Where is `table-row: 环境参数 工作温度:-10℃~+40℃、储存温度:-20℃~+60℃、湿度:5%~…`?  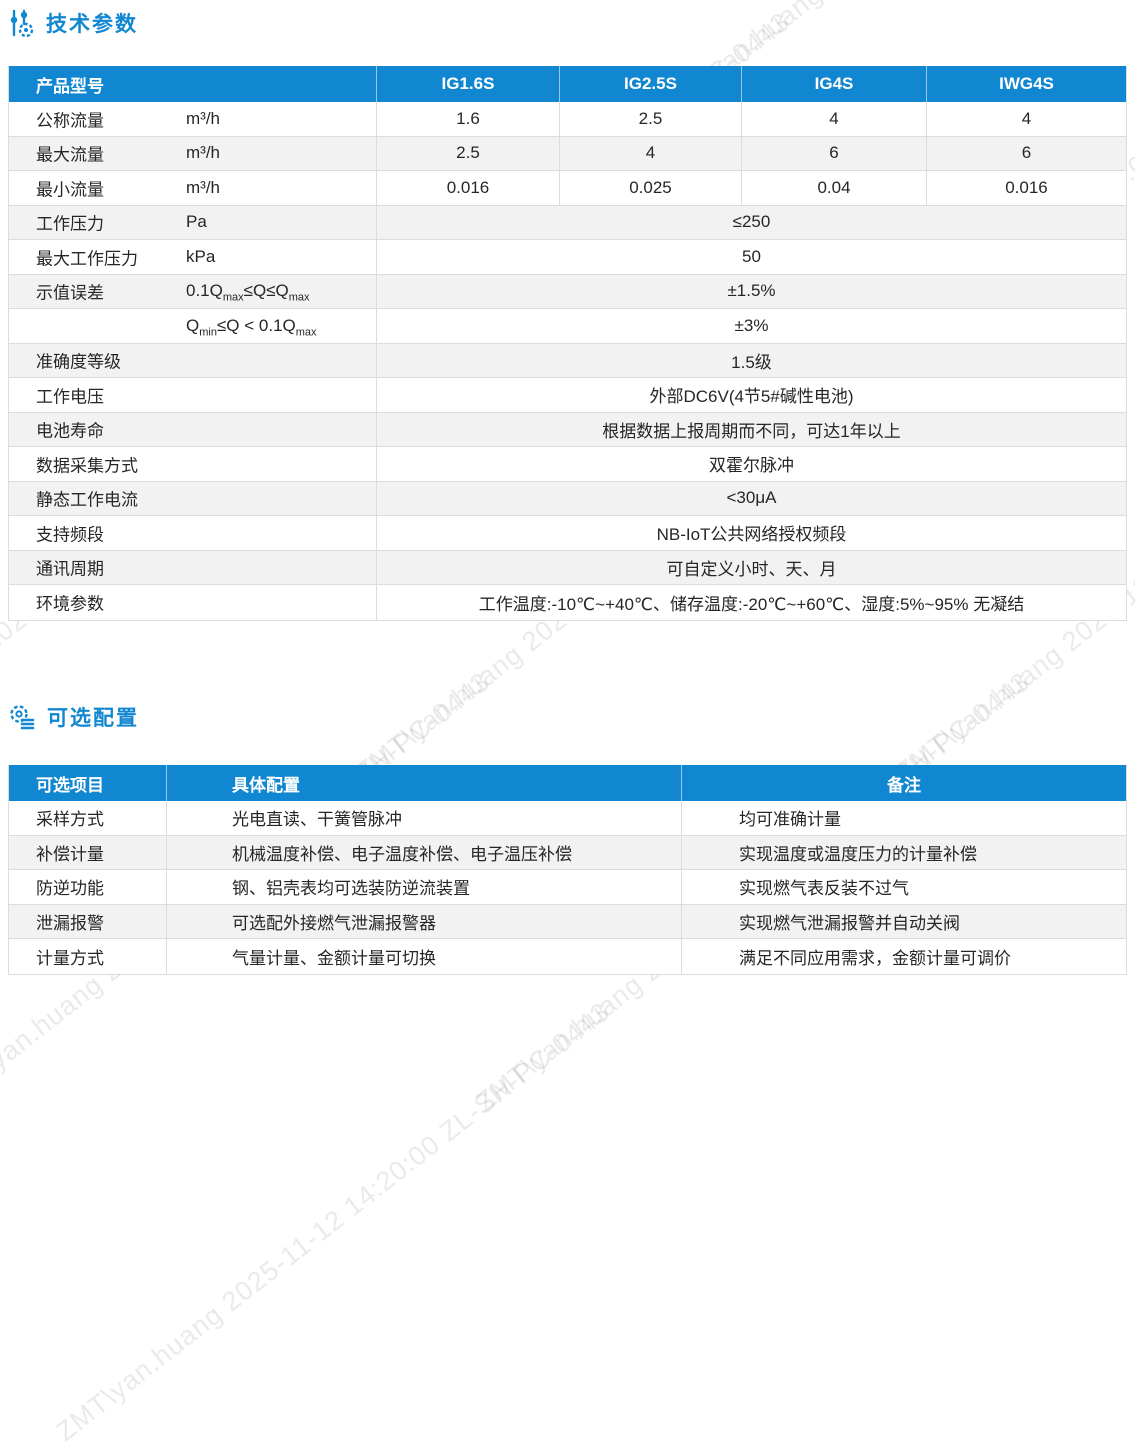
table-row: 环境参数 工作温度:-10℃~+40℃、储存温度:-20℃~+60℃、湿度:5%~… is located at coordinates (567, 602).